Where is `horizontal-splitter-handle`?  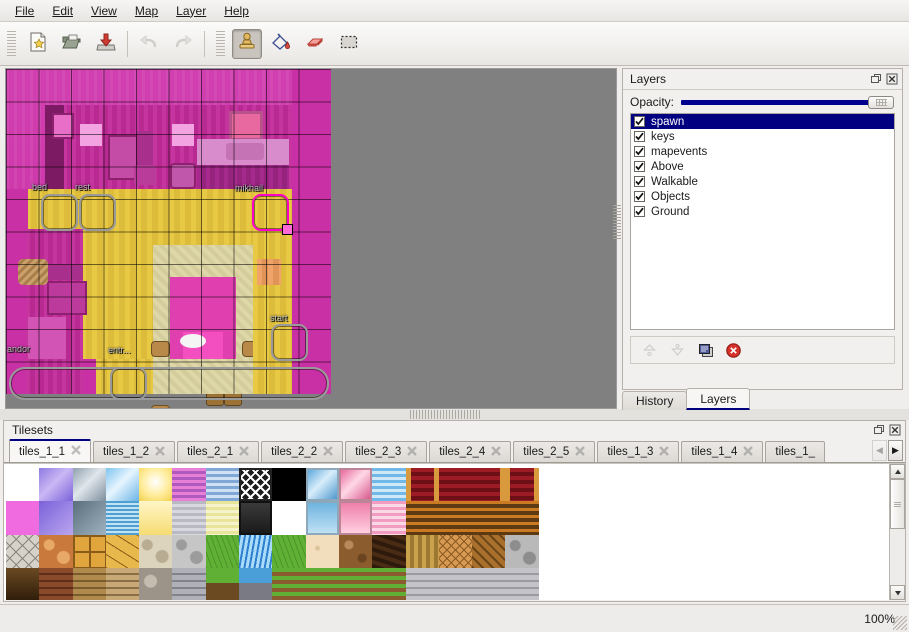 horizontal-splitter-handle is located at coordinates (445, 414).